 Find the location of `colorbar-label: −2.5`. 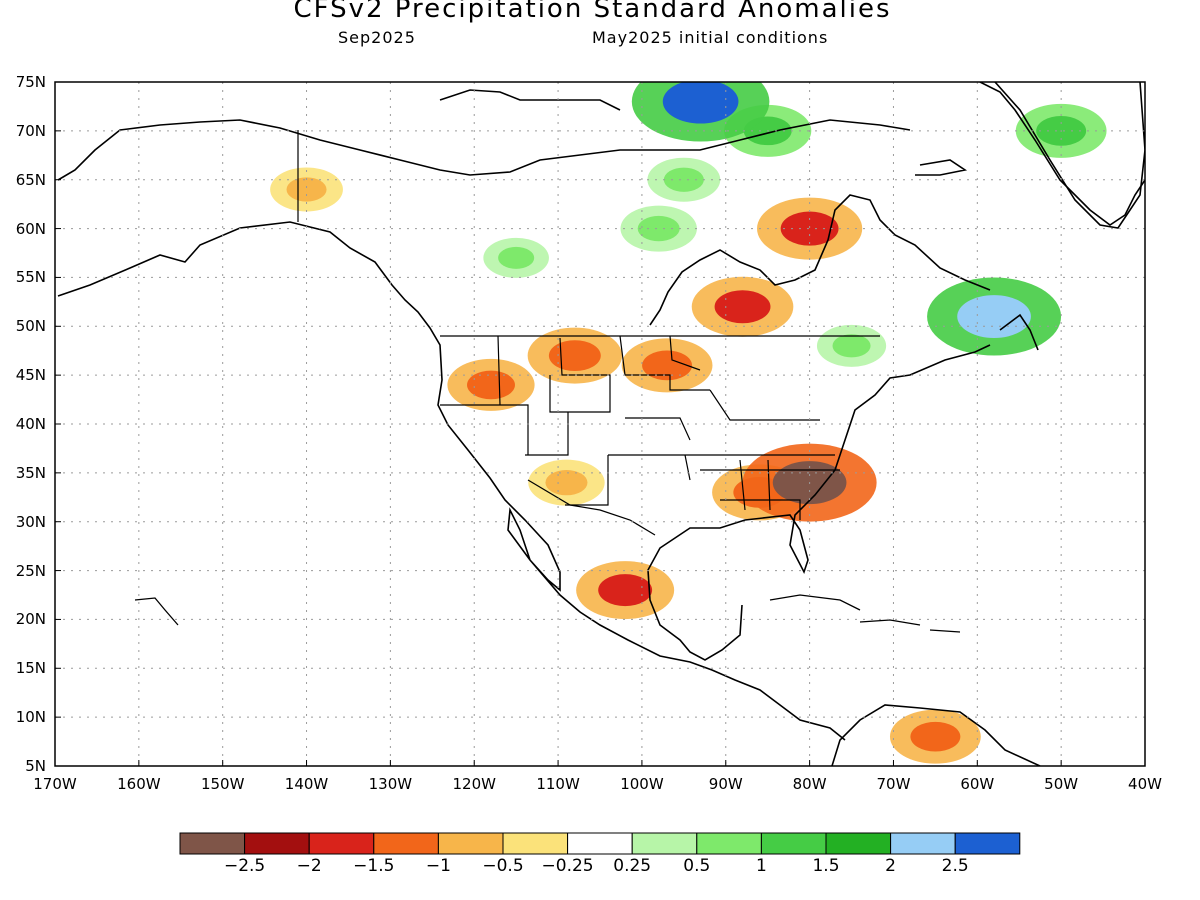

colorbar-label: −2.5 is located at coordinates (244, 866).